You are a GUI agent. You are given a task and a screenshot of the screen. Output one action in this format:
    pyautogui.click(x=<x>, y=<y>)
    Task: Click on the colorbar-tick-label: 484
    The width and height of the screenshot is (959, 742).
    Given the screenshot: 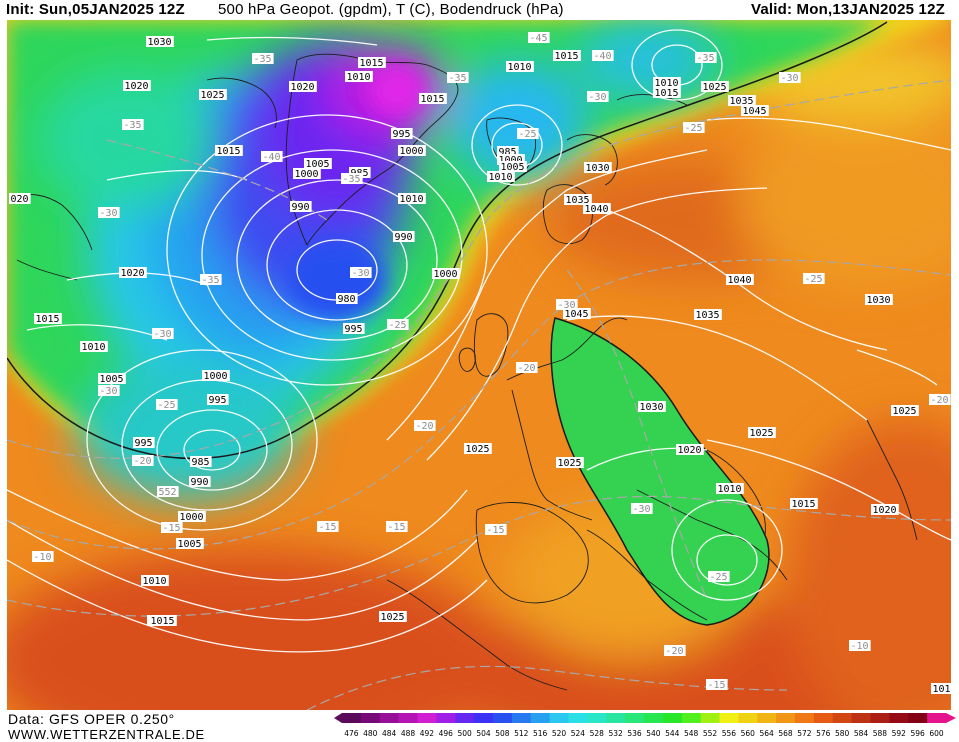 What is the action you would take?
    pyautogui.click(x=389, y=733)
    